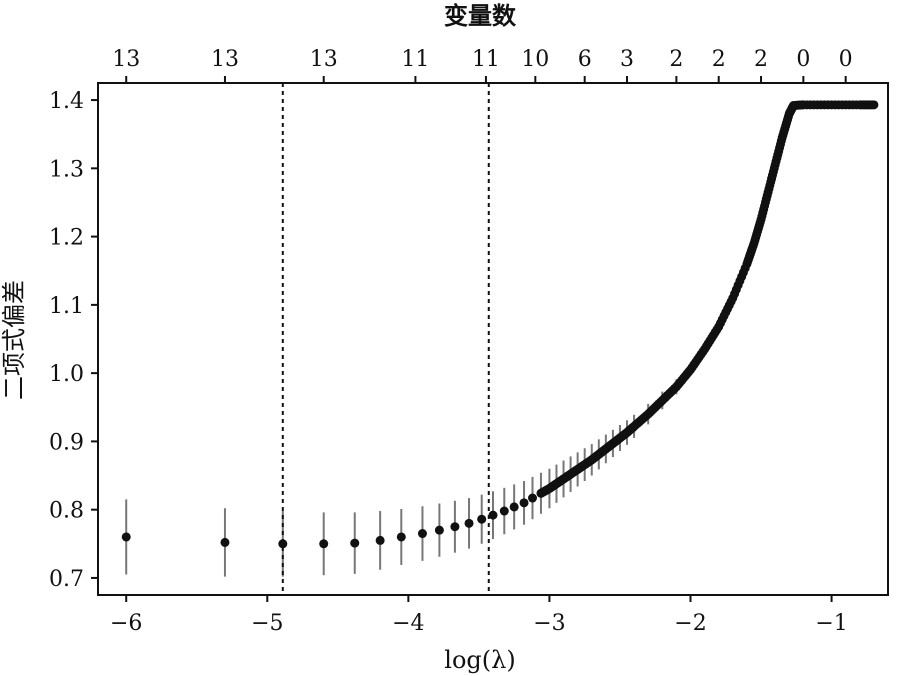  I want to click on x-tick-label: −3, so click(549, 623).